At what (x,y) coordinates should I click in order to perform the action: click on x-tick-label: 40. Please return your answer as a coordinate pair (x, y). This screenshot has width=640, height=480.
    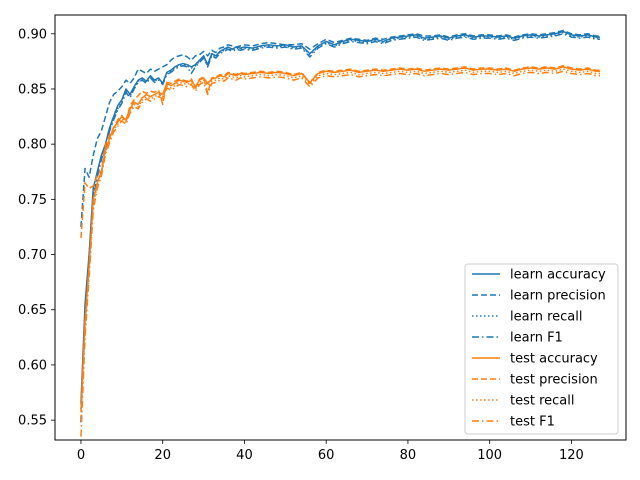
    Looking at the image, I should click on (244, 455).